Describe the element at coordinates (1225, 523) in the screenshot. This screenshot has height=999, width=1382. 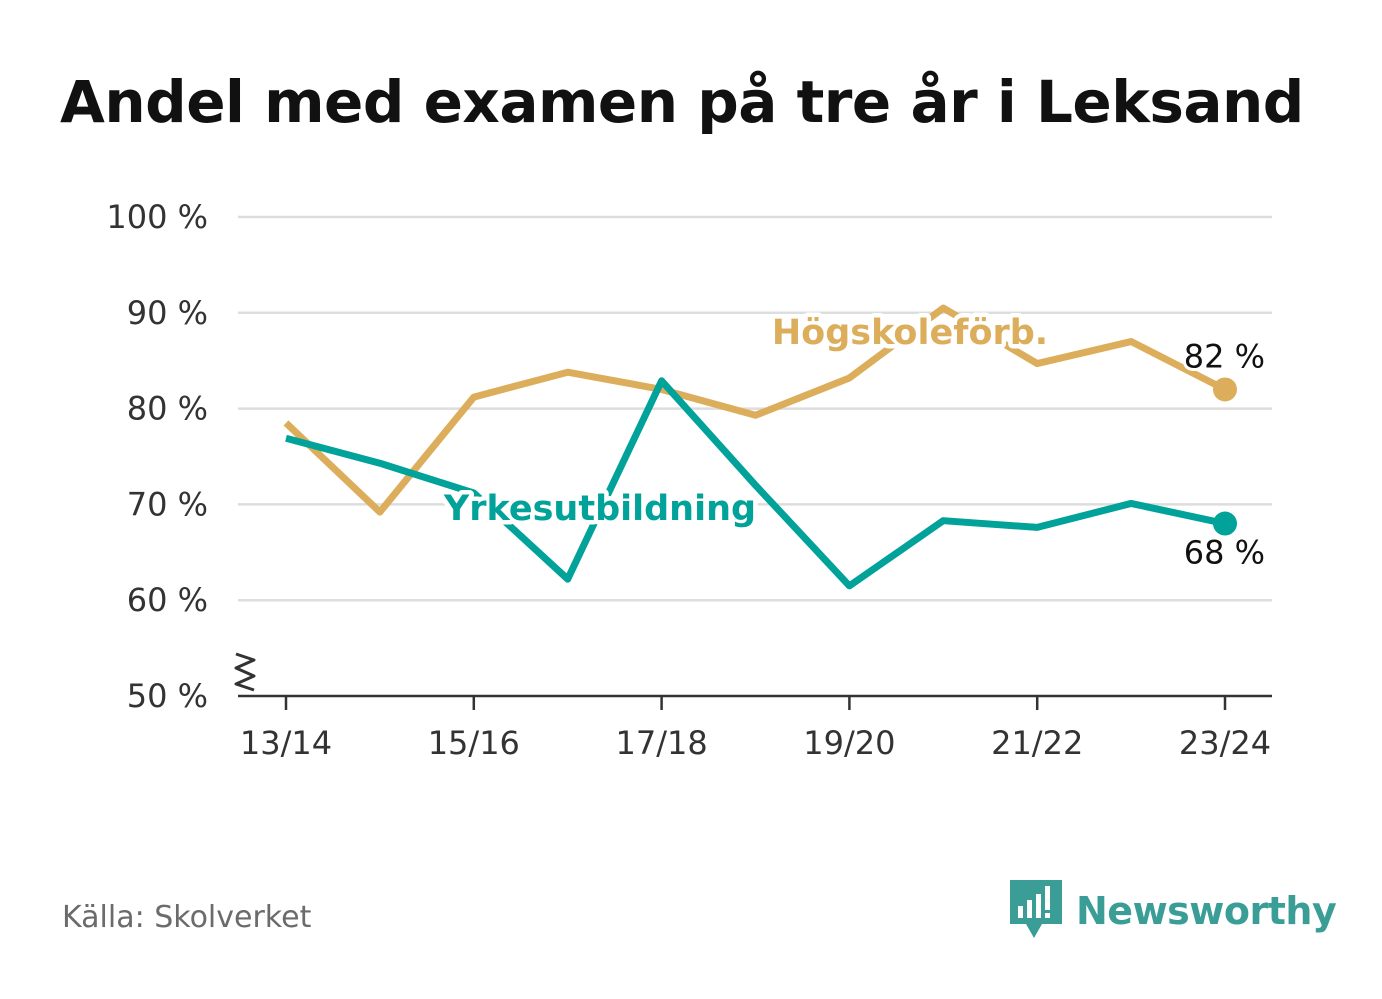
I see `end-point-yrkesutbildning` at that location.